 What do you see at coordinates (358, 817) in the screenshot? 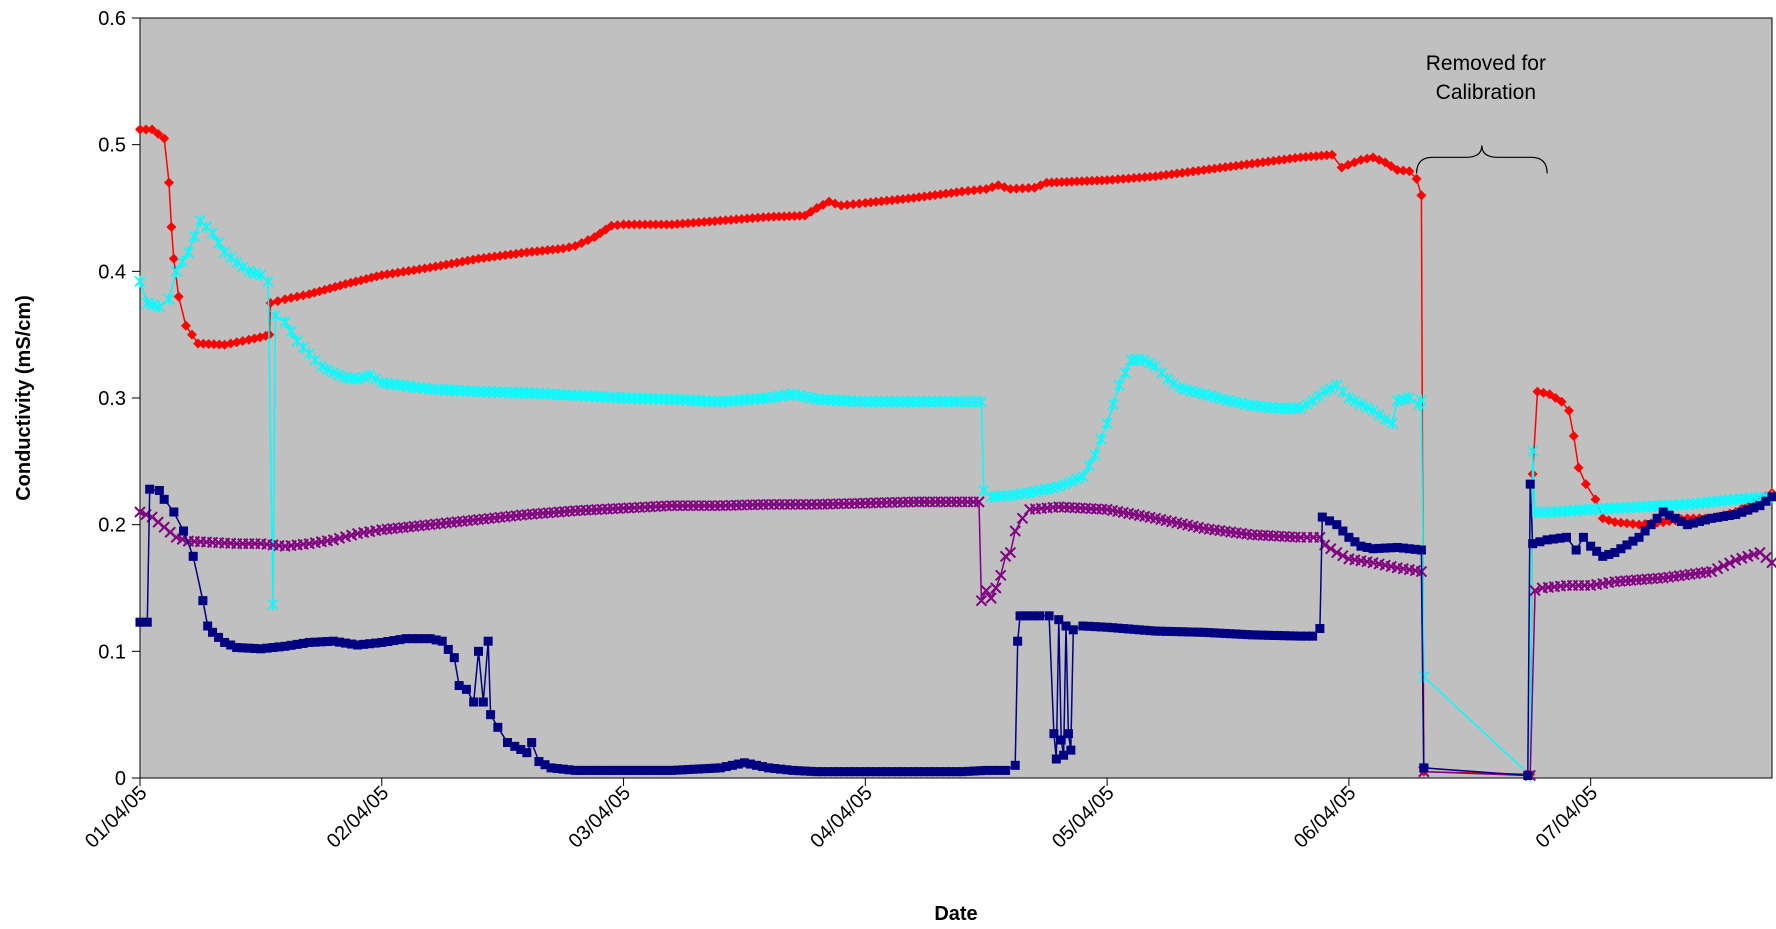
I see `x-tick-label: 02/04/05` at bounding box center [358, 817].